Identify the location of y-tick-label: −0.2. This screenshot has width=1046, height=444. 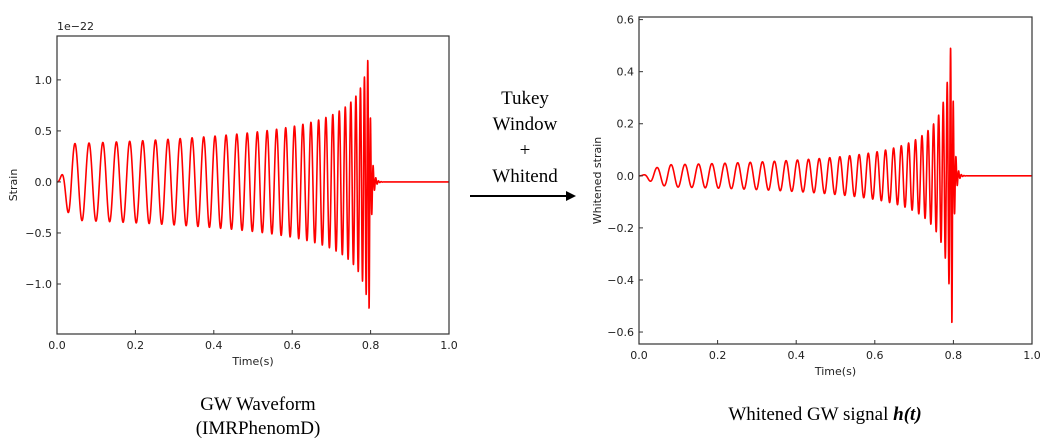
(620, 228).